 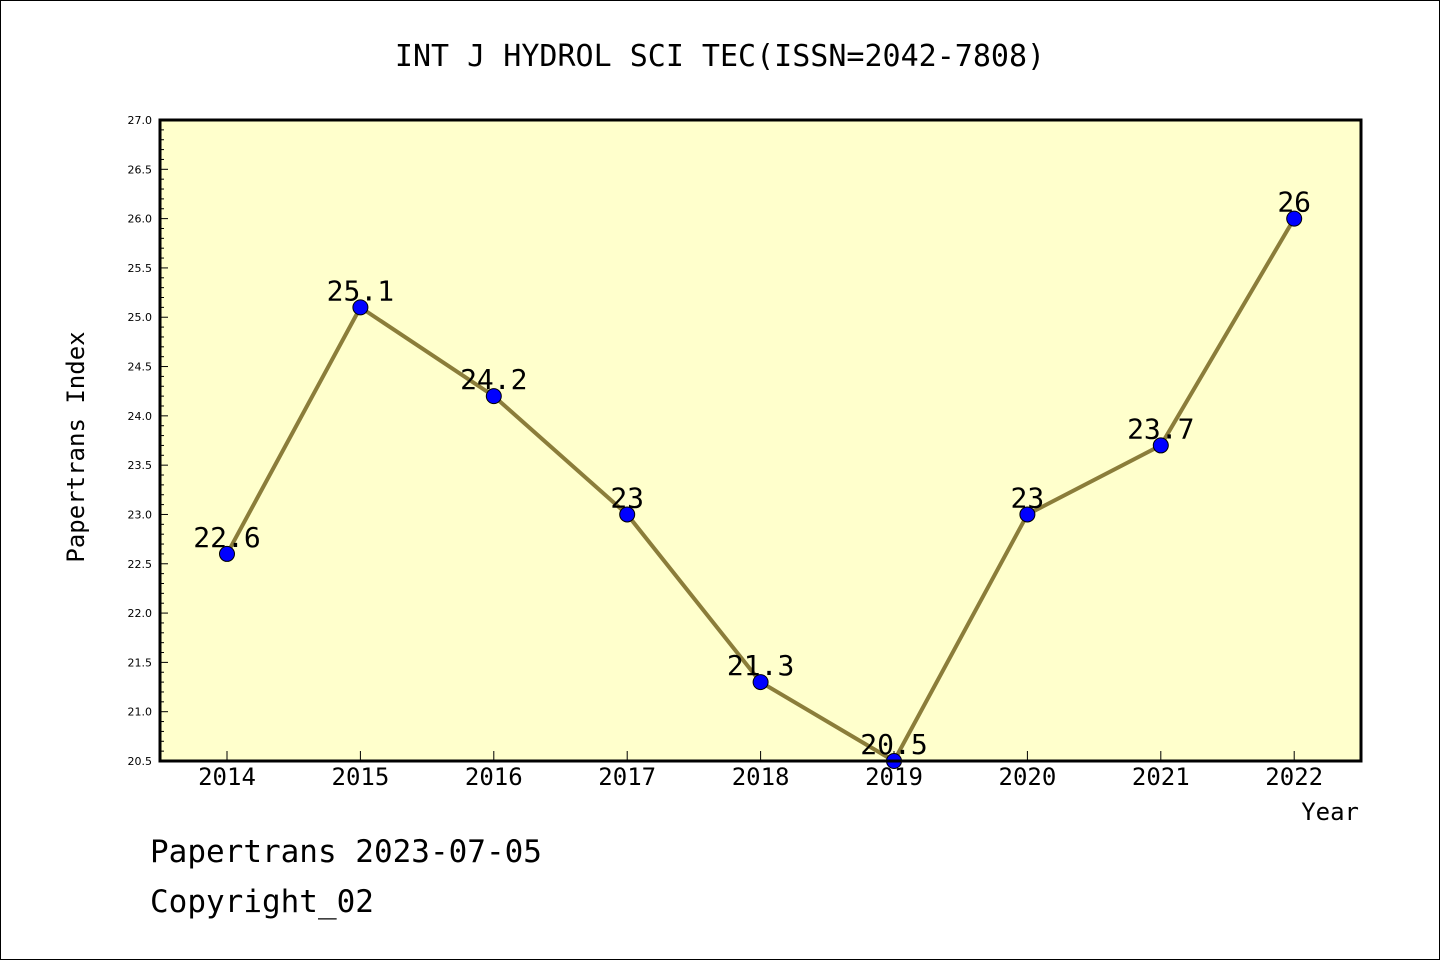 What do you see at coordinates (140, 465) in the screenshot?
I see `y-tick-label: 23.5` at bounding box center [140, 465].